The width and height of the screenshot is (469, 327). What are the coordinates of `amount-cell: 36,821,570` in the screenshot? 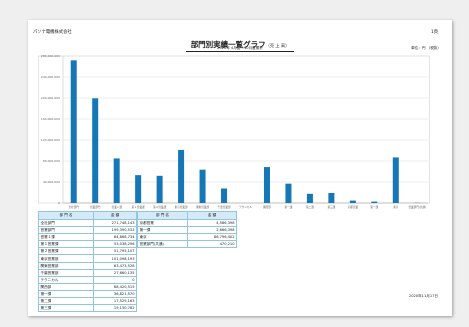 It's located at (115, 294).